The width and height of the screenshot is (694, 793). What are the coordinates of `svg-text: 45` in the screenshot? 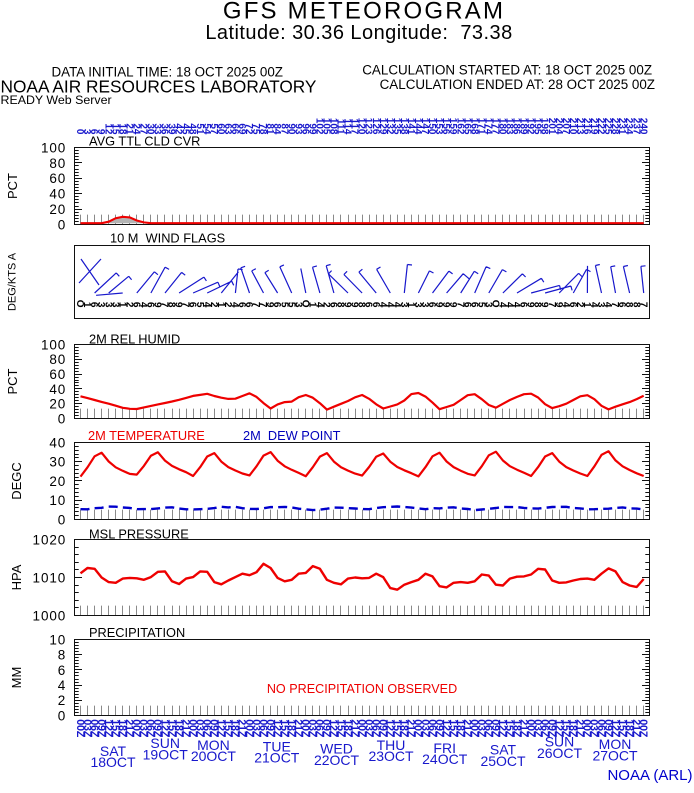 It's located at (185, 129).